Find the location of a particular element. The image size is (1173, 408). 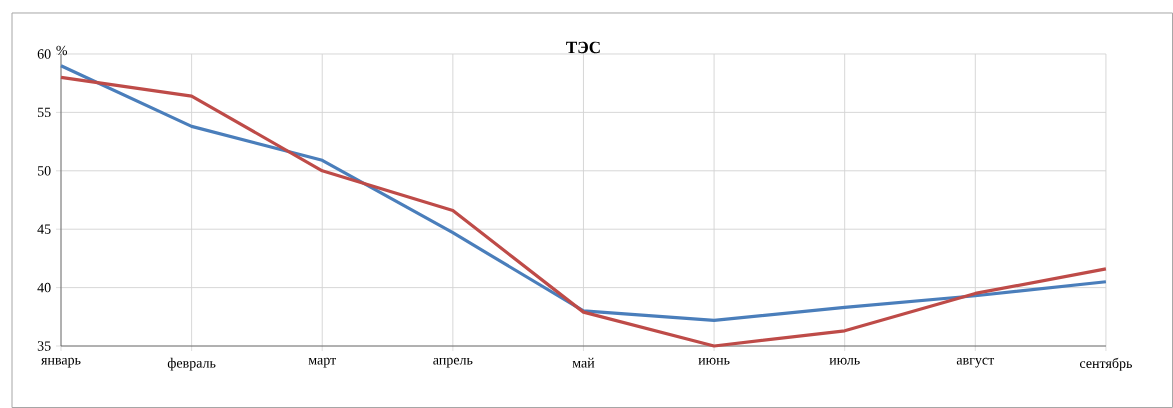

chart-title: ТЭС is located at coordinates (583, 47).